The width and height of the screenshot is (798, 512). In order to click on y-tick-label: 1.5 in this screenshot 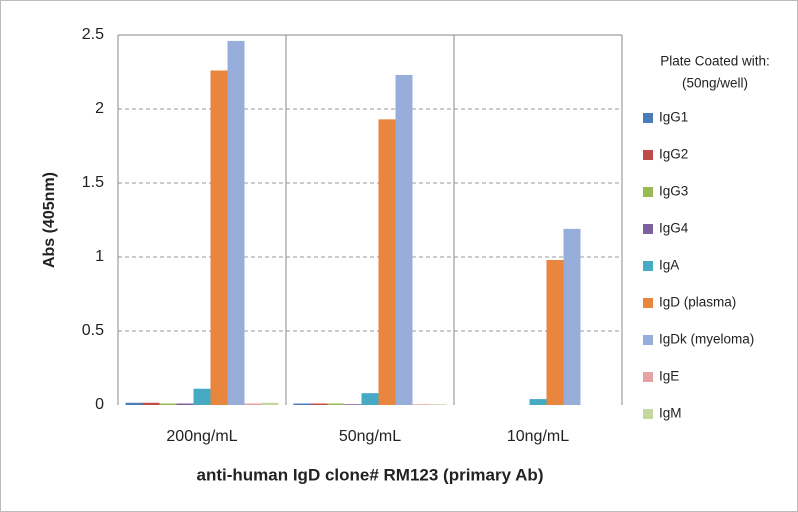, I will do `click(93, 182)`.